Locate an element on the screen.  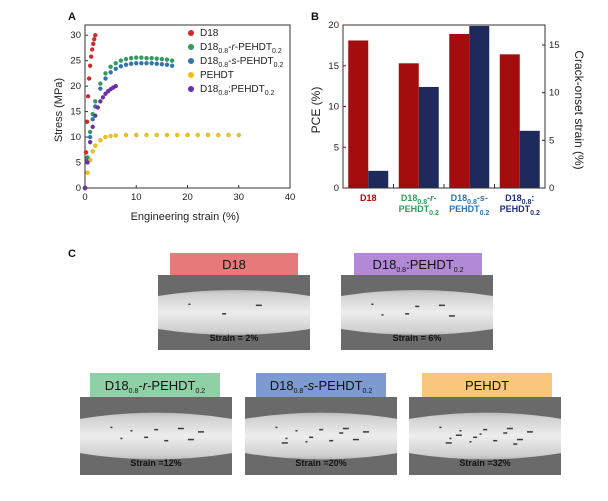
b-right-tick-label: 15 is located at coordinates (554, 45).